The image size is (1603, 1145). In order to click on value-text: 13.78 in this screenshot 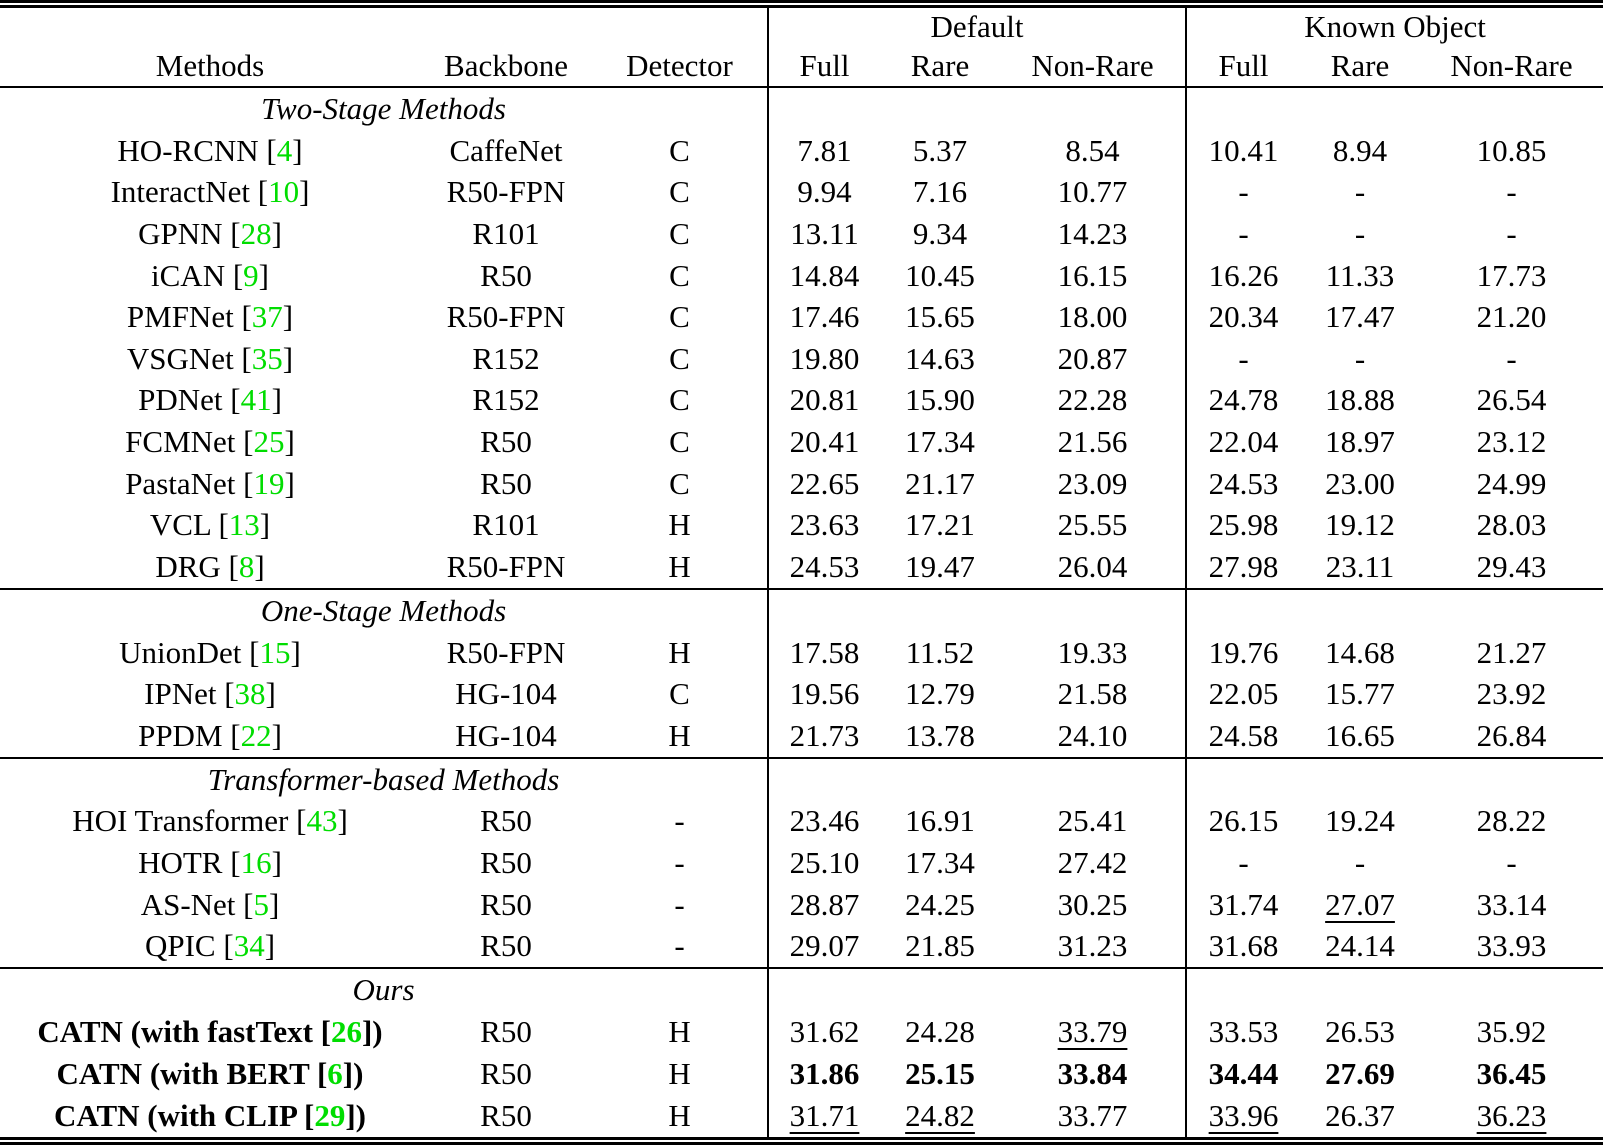, I will do `click(940, 735)`.